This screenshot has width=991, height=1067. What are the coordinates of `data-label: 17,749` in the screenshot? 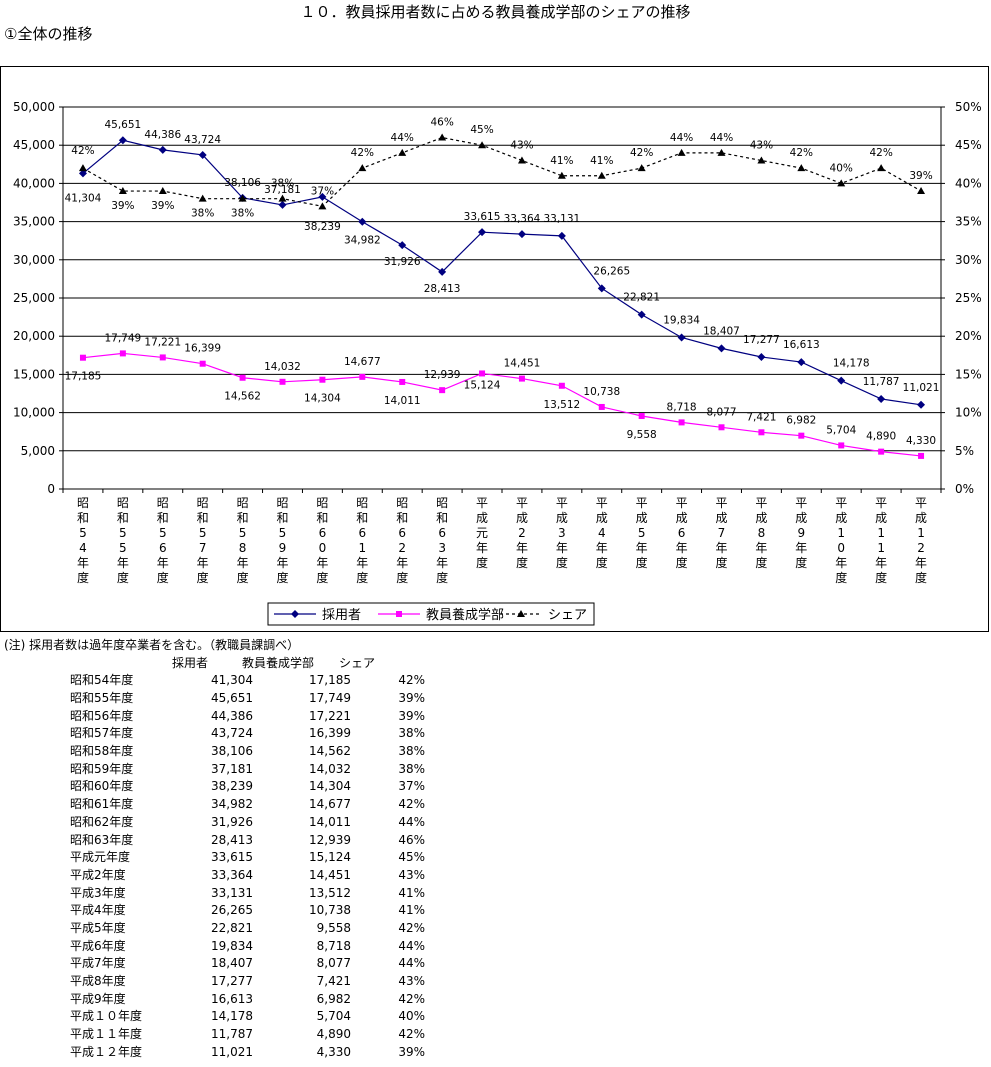 It's located at (122, 338).